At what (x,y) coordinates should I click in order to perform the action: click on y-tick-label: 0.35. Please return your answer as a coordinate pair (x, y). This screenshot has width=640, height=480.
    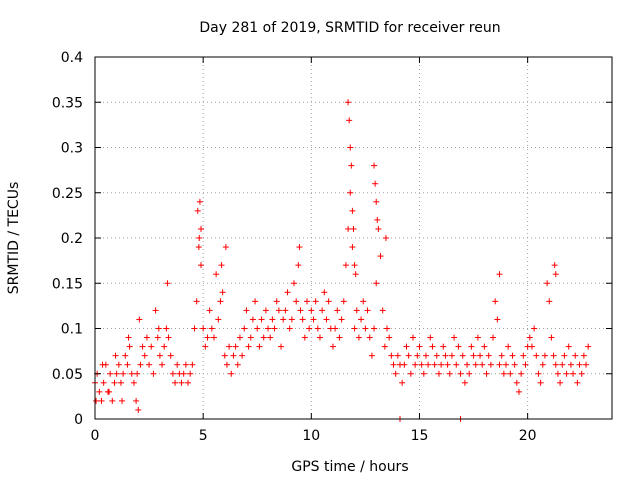
    Looking at the image, I should click on (67, 103).